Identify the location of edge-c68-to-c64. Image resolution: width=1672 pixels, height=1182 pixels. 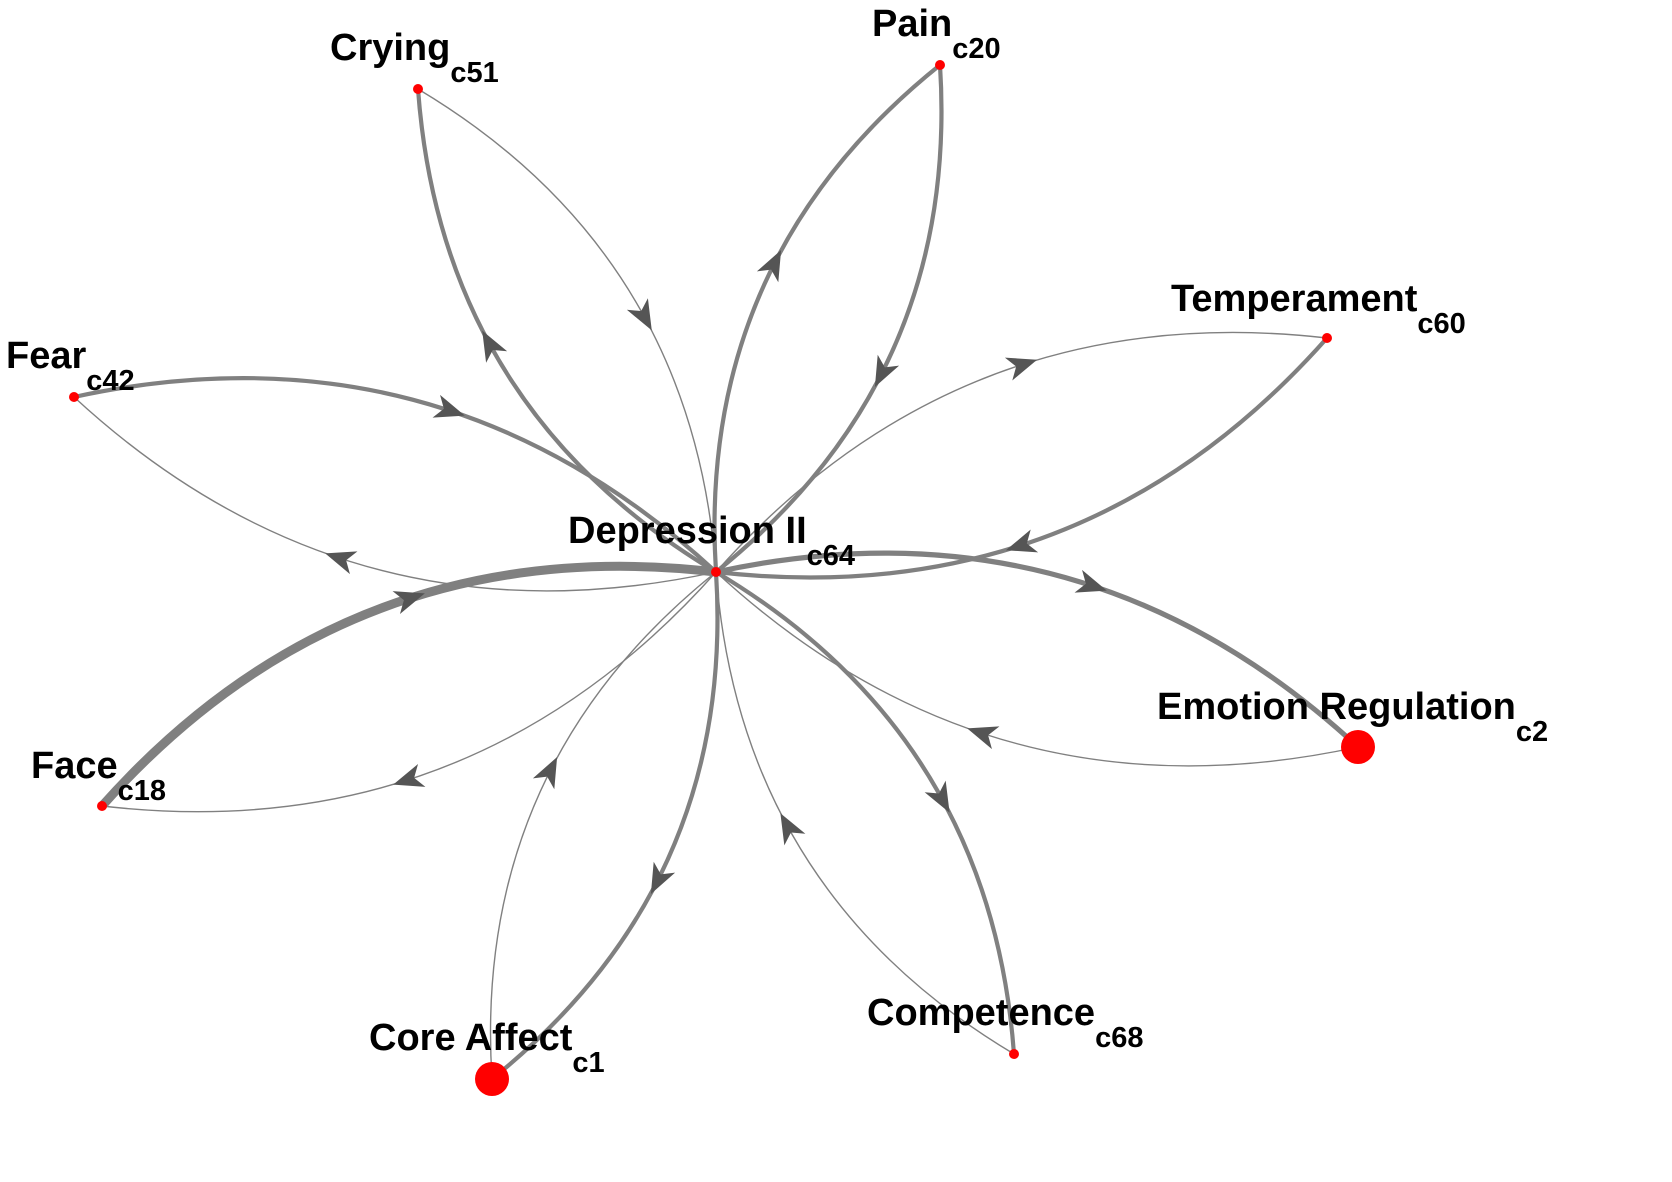
(865, 813).